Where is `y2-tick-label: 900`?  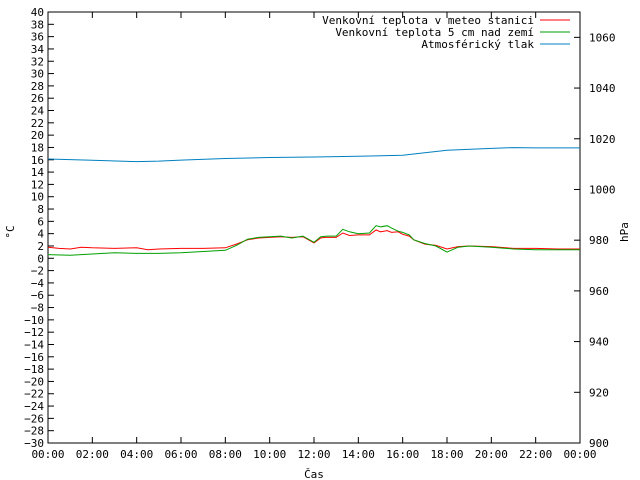 y2-tick-label: 900 is located at coordinates (599, 443).